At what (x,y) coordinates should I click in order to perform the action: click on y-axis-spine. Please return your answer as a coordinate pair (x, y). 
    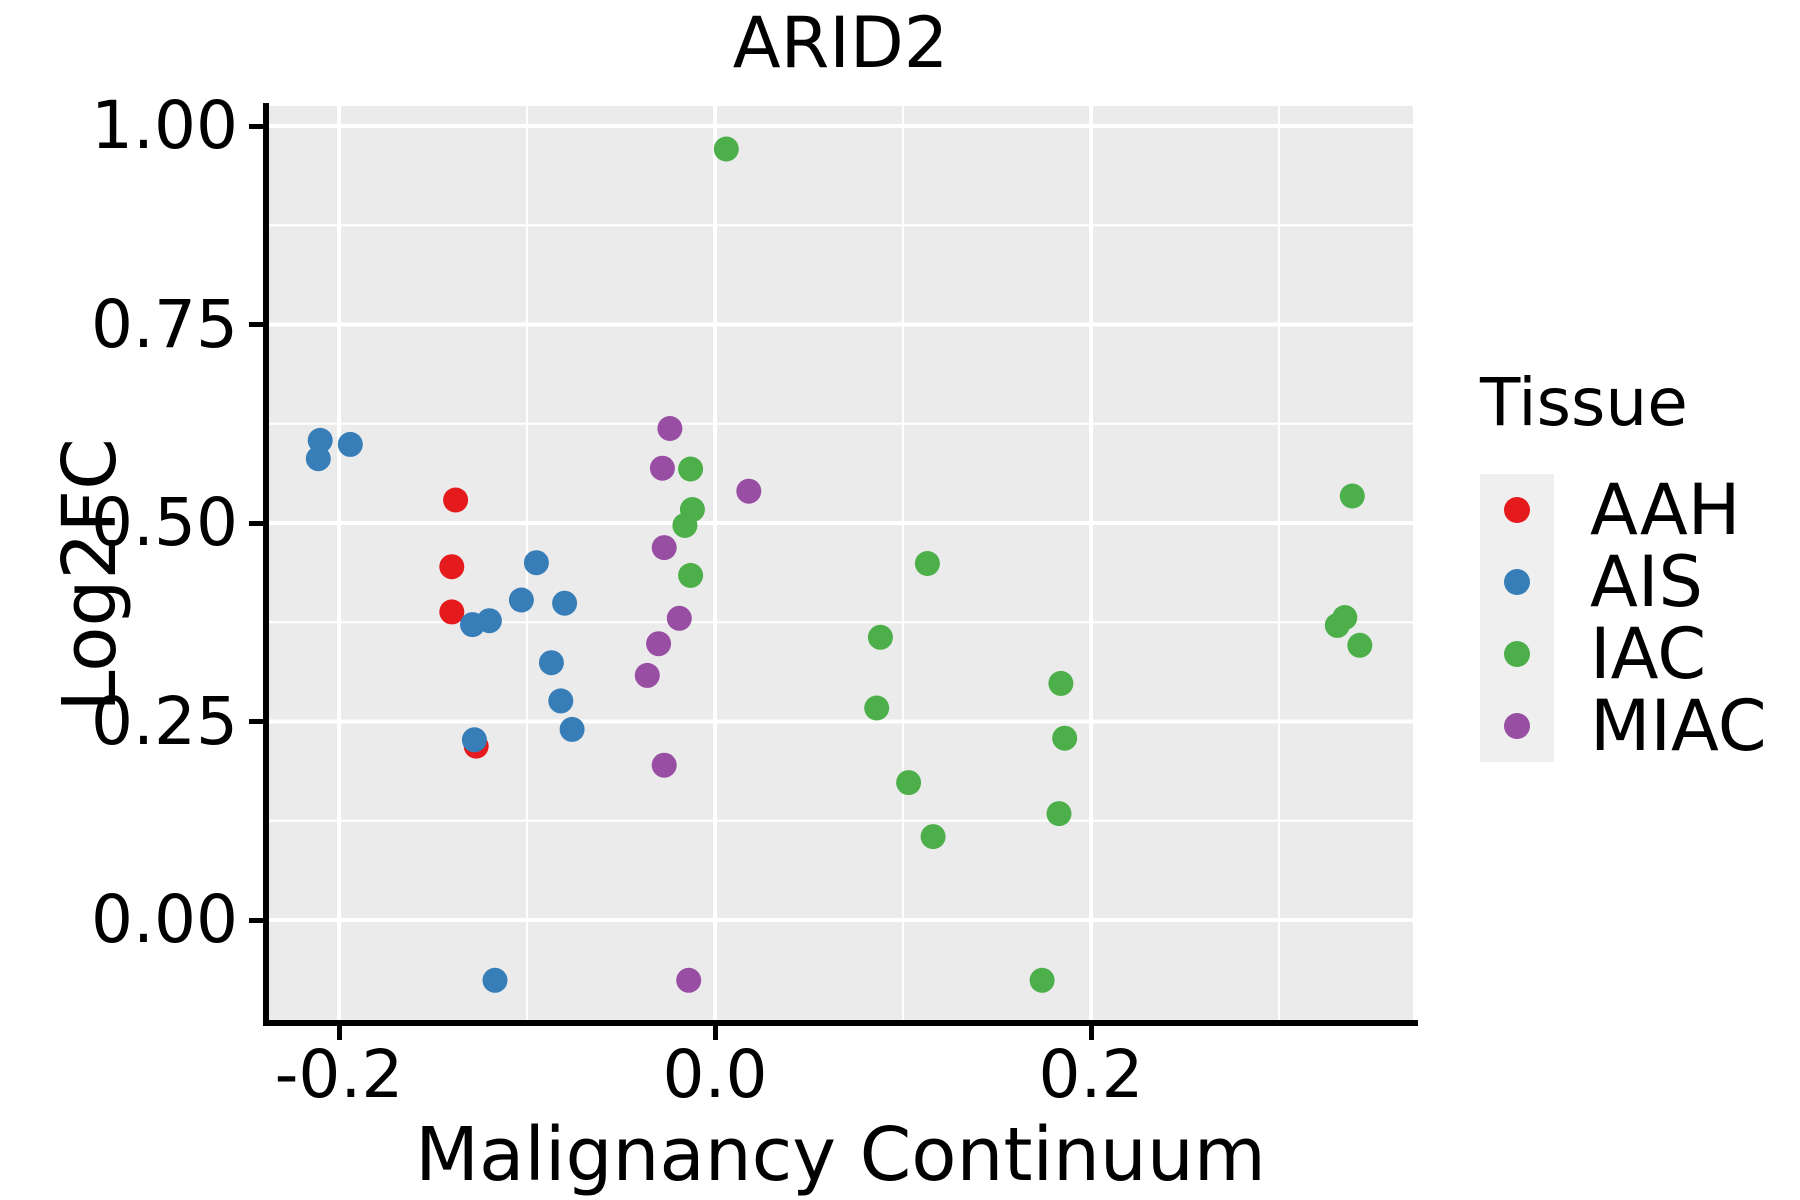
    Looking at the image, I should click on (266, 564).